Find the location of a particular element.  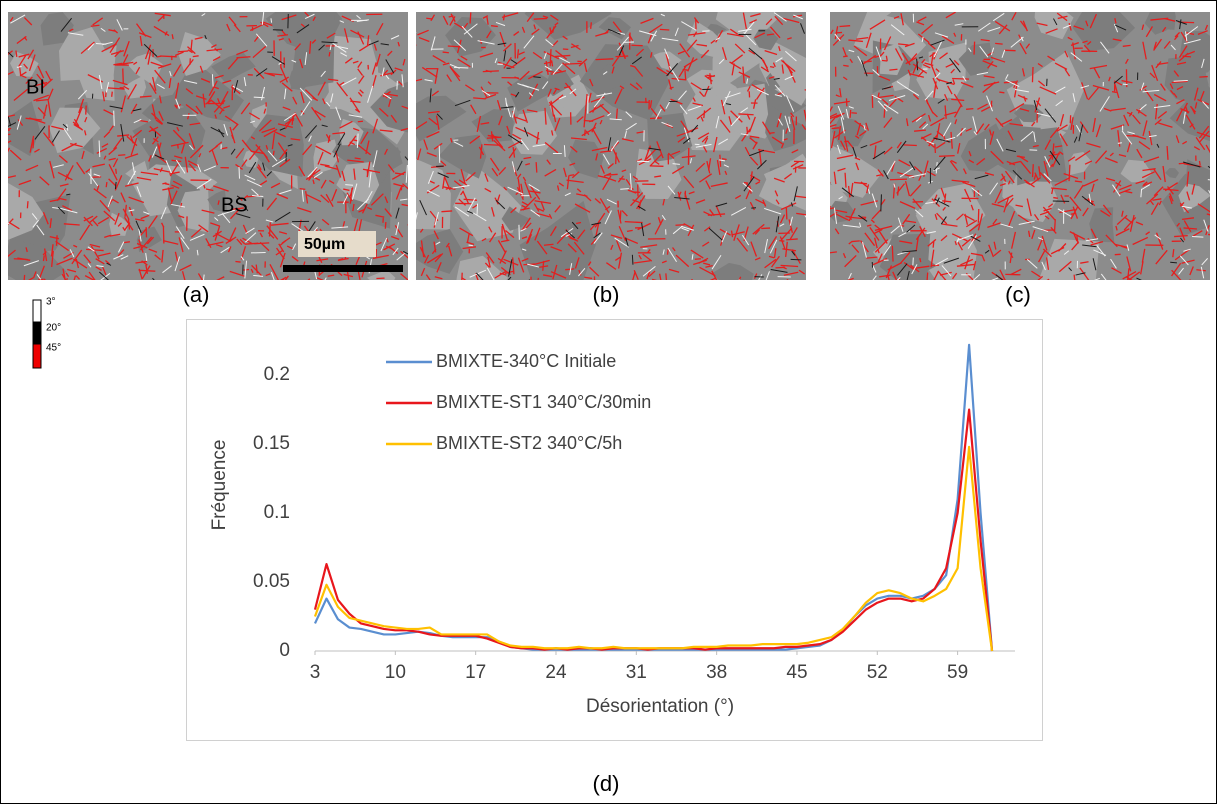

annotation: BI is located at coordinates (35, 87).